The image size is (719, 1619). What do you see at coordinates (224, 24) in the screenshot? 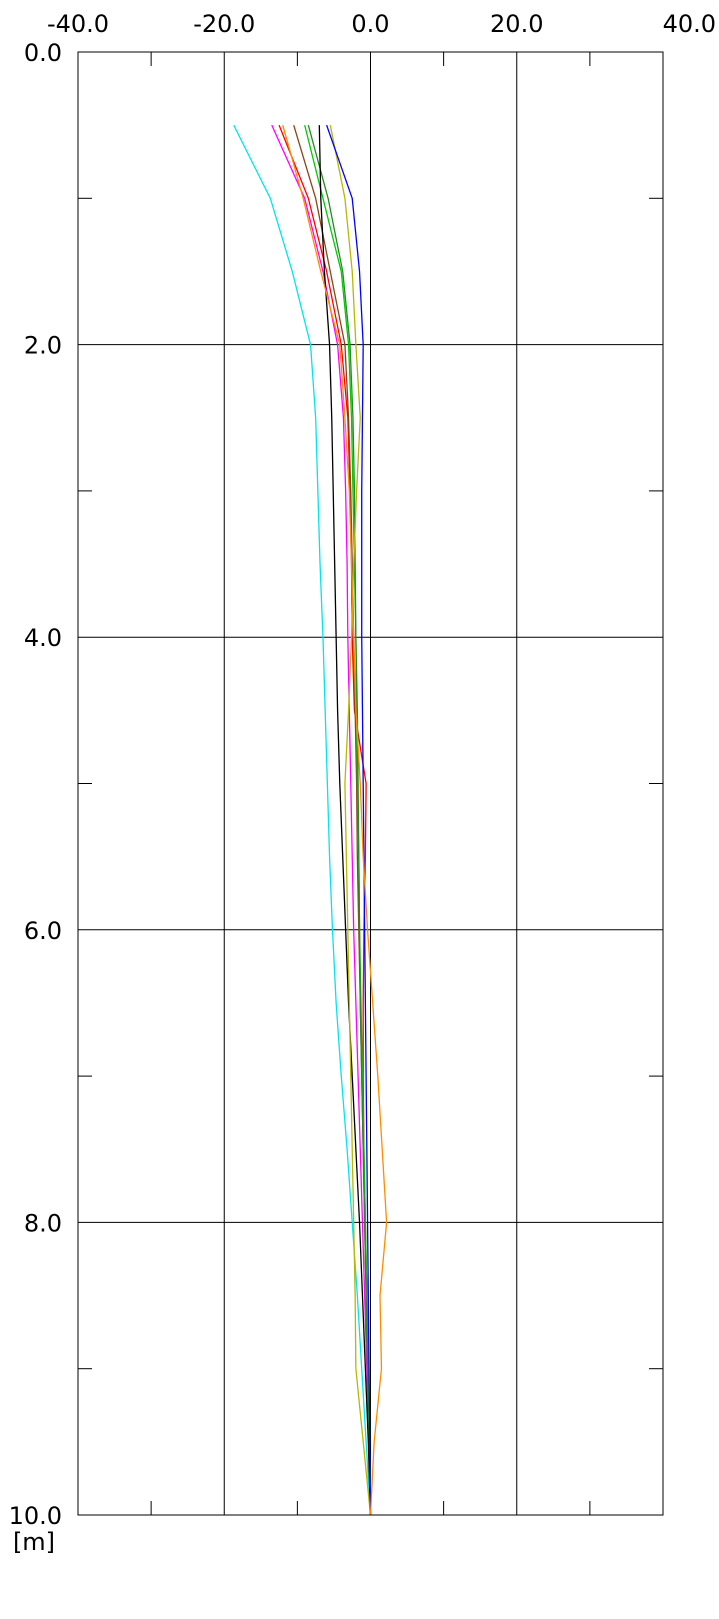
I see `x-tick-label: -20.0` at bounding box center [224, 24].